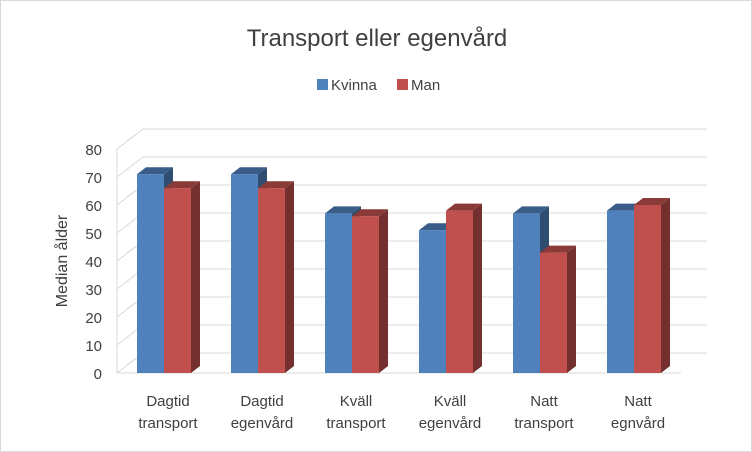 This screenshot has height=452, width=752. What do you see at coordinates (377, 38) in the screenshot?
I see `chart-title: Transport eller egenvård` at bounding box center [377, 38].